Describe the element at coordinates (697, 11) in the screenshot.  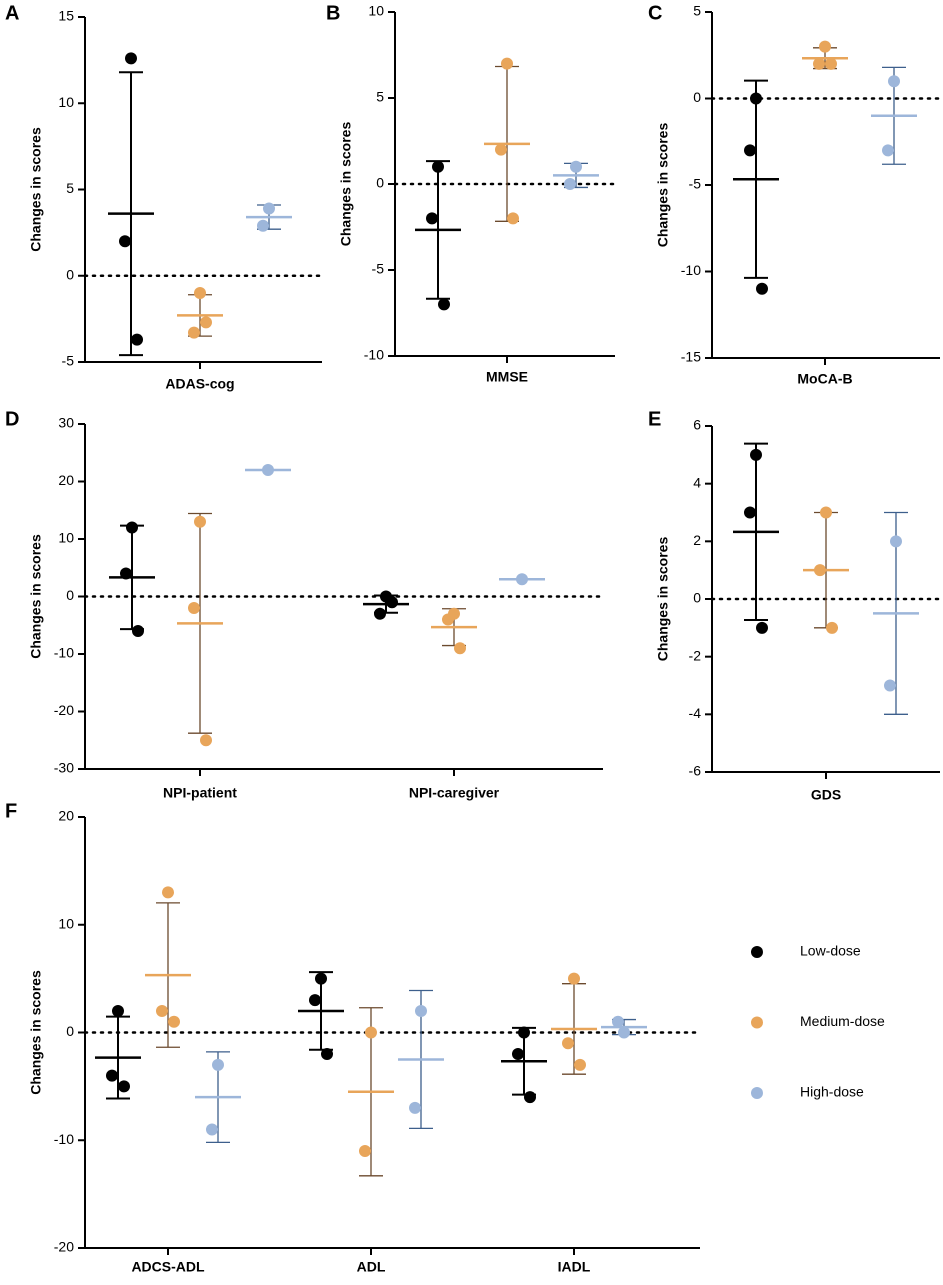
I see `y-tick-label: 5` at that location.